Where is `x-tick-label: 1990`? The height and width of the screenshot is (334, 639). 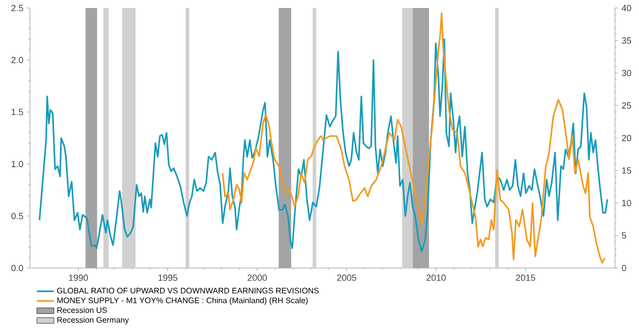 x-tick-label: 1990 is located at coordinates (78, 277).